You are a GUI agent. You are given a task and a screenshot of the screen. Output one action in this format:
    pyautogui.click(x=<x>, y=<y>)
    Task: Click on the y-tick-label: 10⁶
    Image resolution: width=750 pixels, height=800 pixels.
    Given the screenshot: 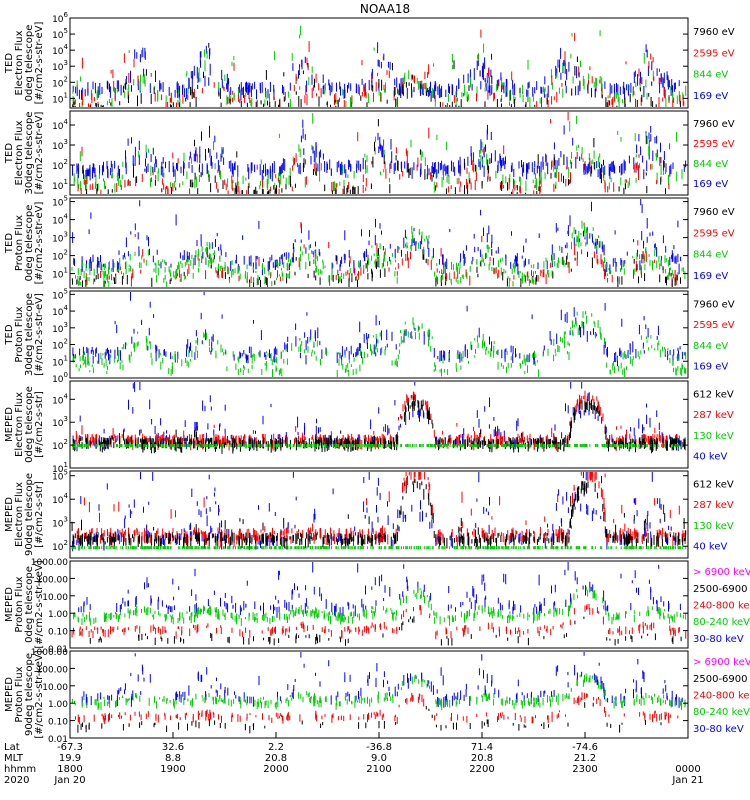 What is the action you would take?
    pyautogui.click(x=60, y=18)
    